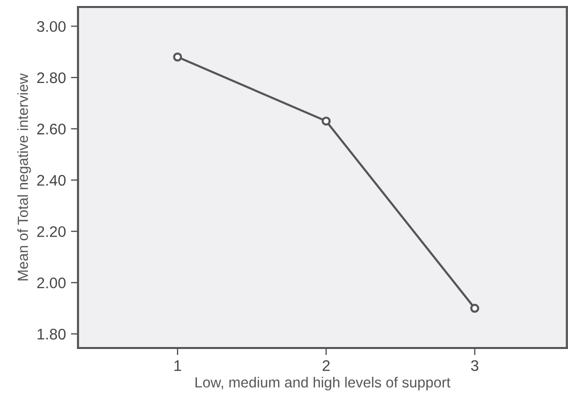 The image size is (568, 403). What do you see at coordinates (51, 282) in the screenshot?
I see `y-tick-label: 2.00` at bounding box center [51, 282].